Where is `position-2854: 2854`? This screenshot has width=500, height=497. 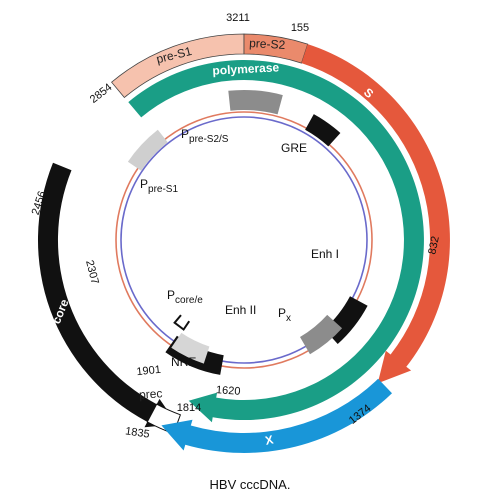 position-2854: 2854 is located at coordinates (101, 93).